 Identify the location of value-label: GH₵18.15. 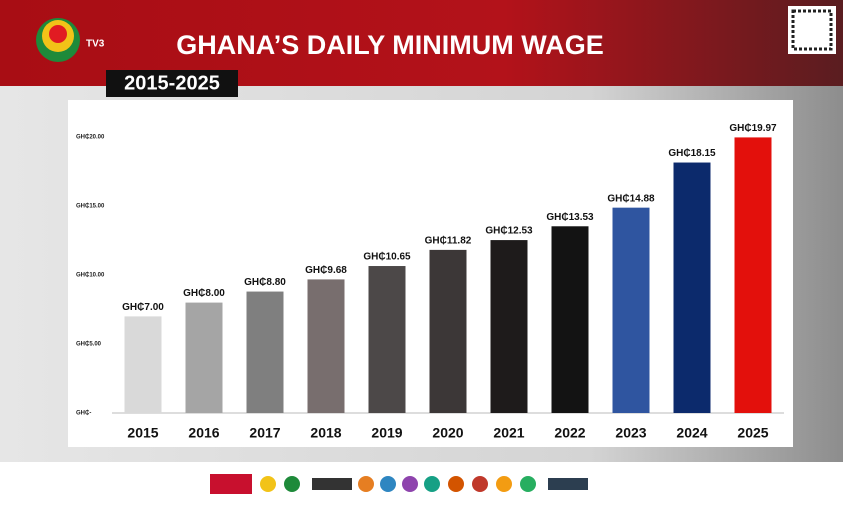
(692, 153).